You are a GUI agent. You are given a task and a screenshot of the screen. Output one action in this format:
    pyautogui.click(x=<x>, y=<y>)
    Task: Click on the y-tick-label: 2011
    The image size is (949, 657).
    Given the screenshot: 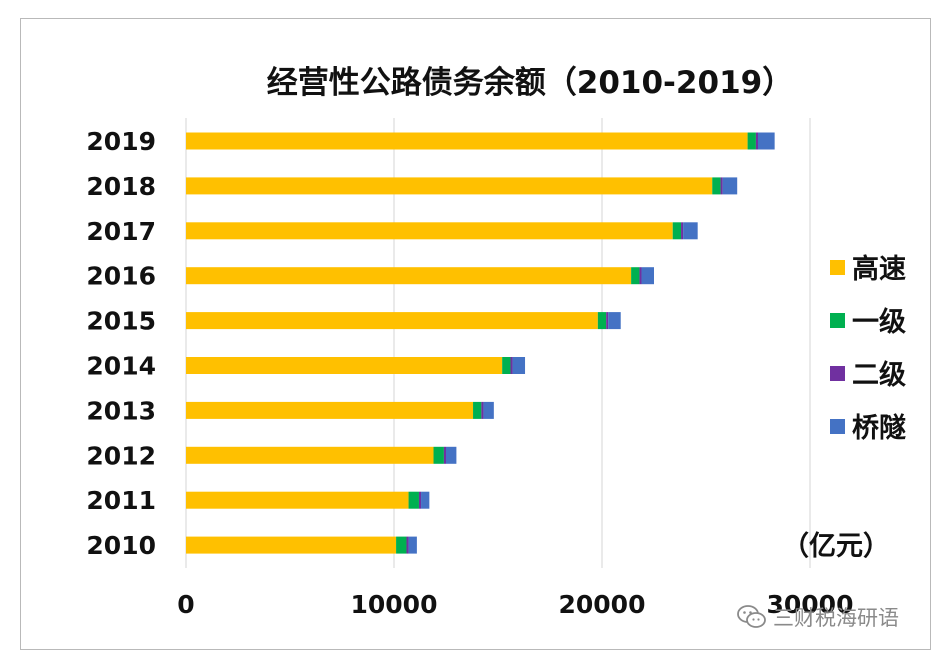 What is the action you would take?
    pyautogui.click(x=121, y=500)
    